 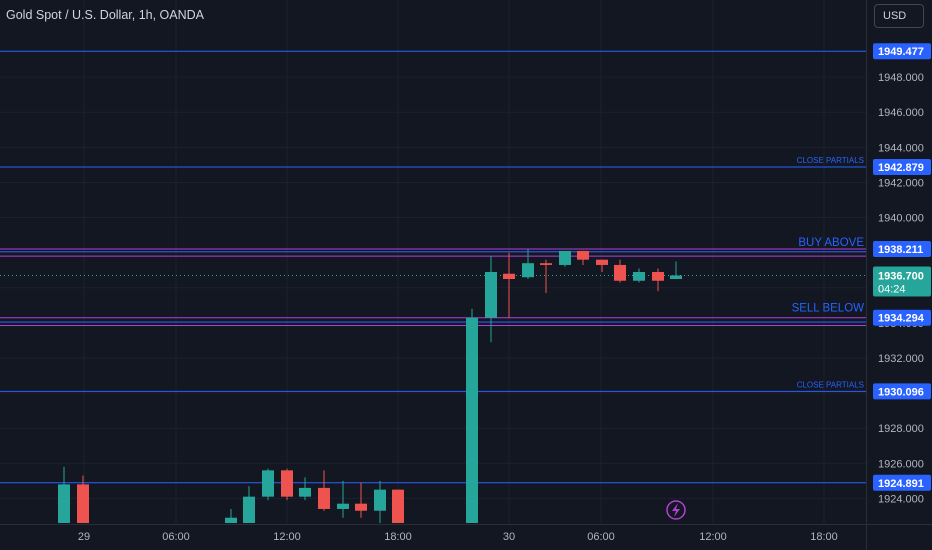 I want to click on price-label: 1949.477, so click(x=901, y=52).